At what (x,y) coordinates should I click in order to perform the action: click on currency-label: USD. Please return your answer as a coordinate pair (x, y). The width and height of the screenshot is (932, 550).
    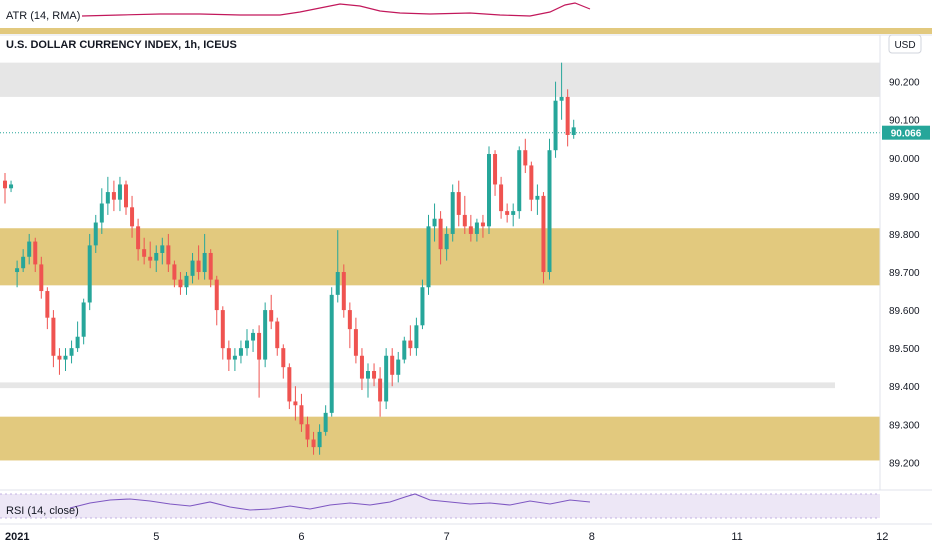
    Looking at the image, I should click on (904, 45).